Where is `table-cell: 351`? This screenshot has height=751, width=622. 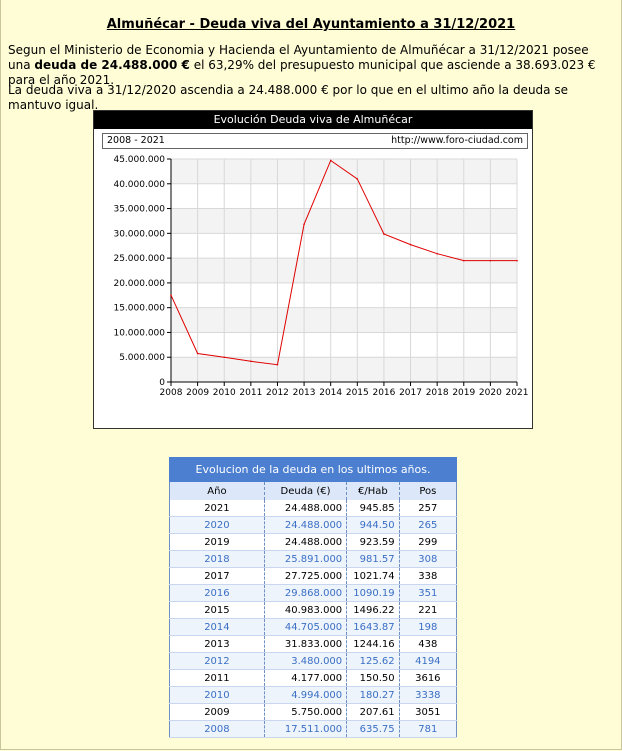 table-cell: 351 is located at coordinates (428, 593).